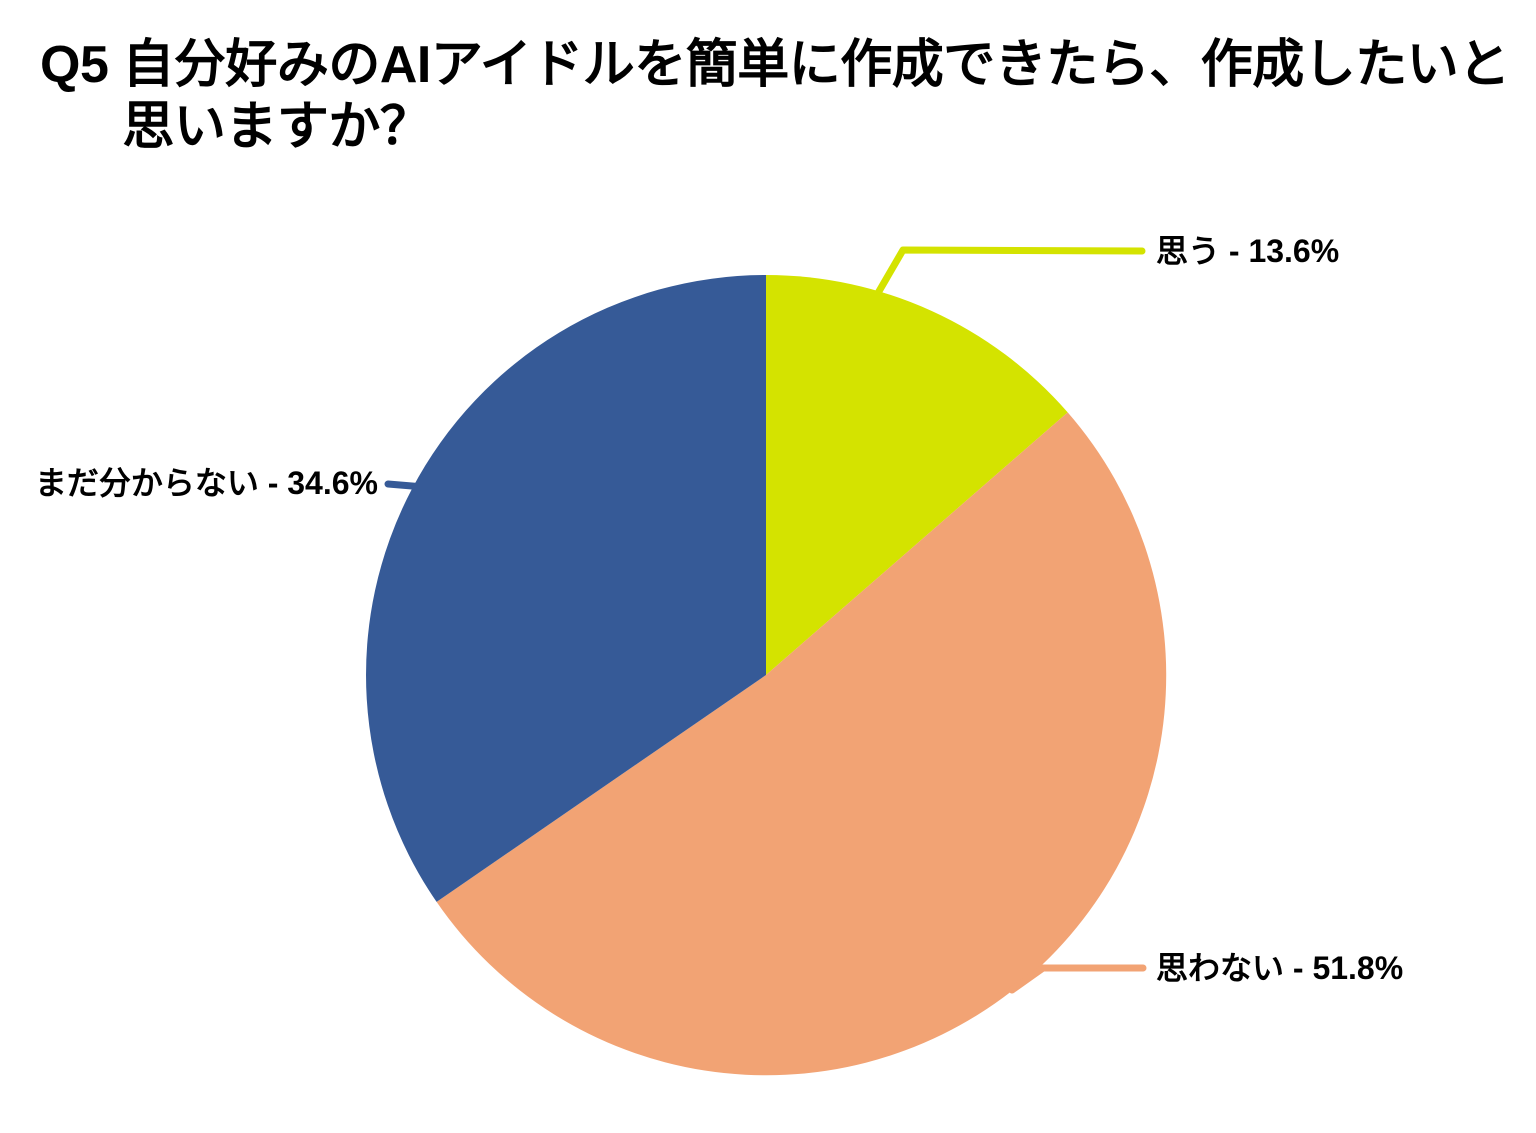  I want to click on chart-title: Q5 自分好みのAIアイドルを簡単に作成できたら、作成したいと 思いますか？, so click(775, 96).